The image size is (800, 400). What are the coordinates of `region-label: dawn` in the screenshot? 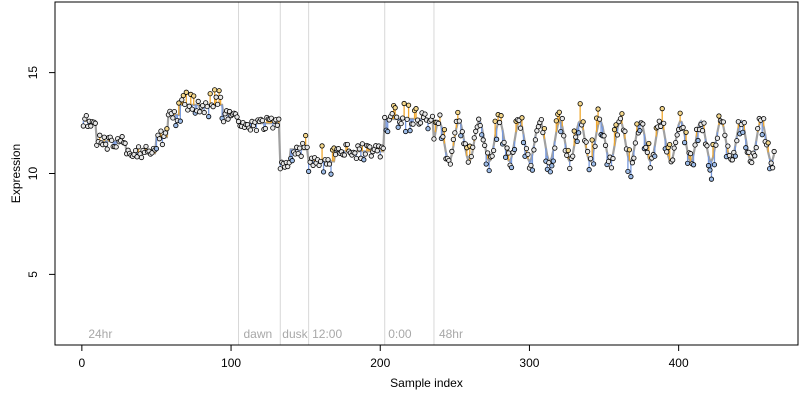 It's located at (257, 334).